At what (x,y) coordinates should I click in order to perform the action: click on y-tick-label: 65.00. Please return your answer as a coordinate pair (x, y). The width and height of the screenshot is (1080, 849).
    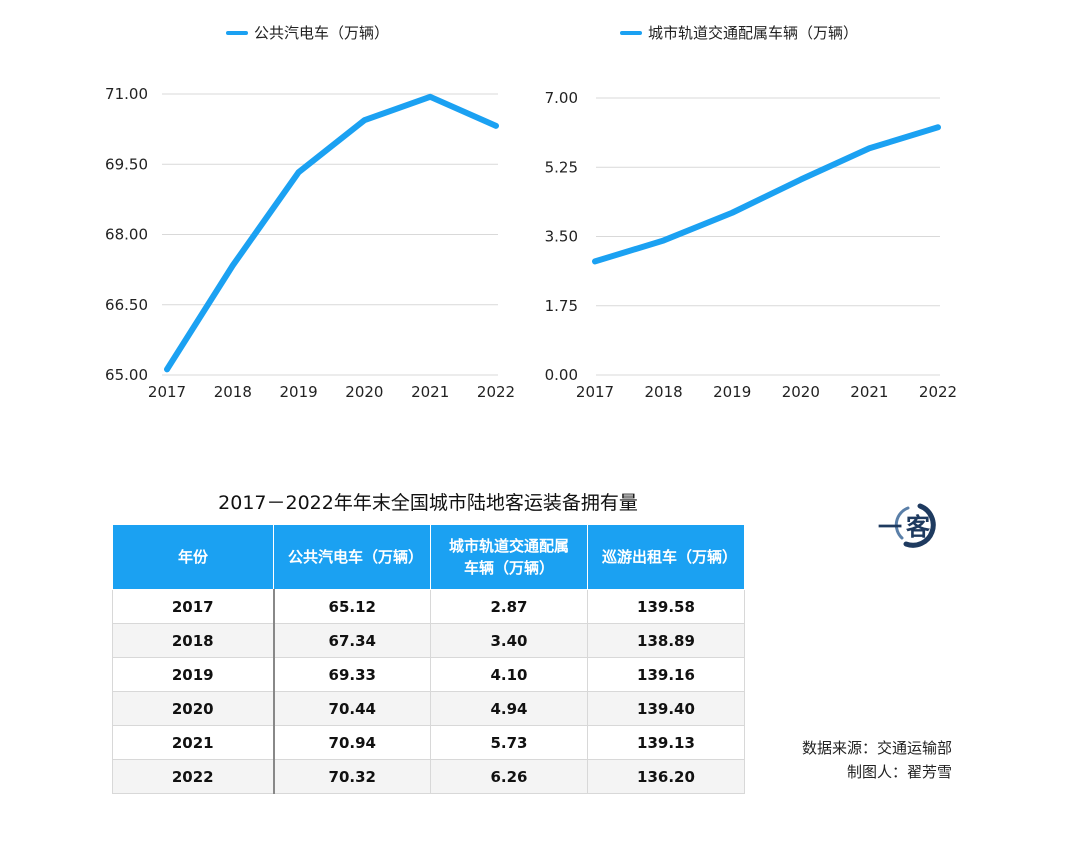
    Looking at the image, I should click on (126, 375).